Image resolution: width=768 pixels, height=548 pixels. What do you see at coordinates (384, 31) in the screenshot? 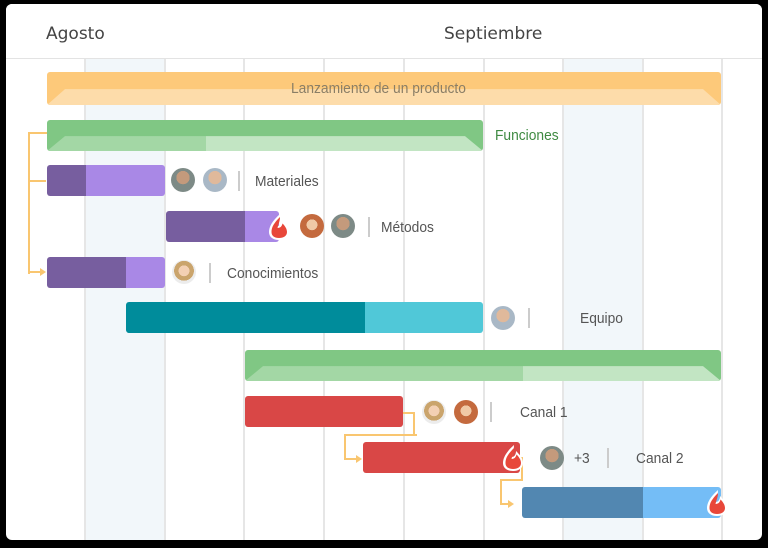
I see `timeline-header: Agosto Septiembre` at bounding box center [384, 31].